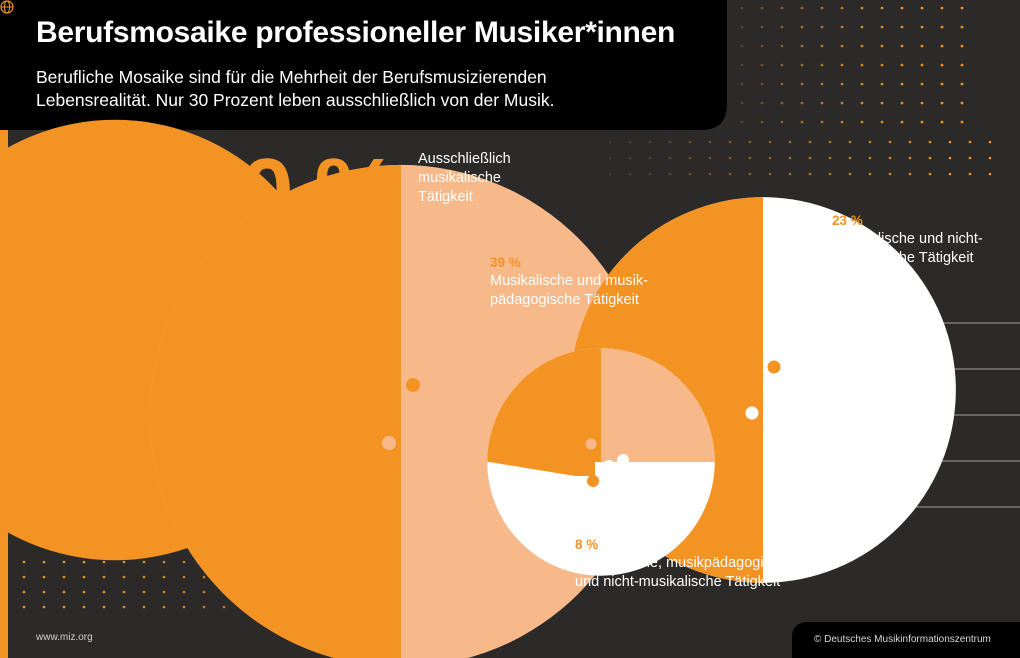  Describe the element at coordinates (907, 239) in the screenshot. I see `label-23-line: Musikalische und nicht-` at that location.